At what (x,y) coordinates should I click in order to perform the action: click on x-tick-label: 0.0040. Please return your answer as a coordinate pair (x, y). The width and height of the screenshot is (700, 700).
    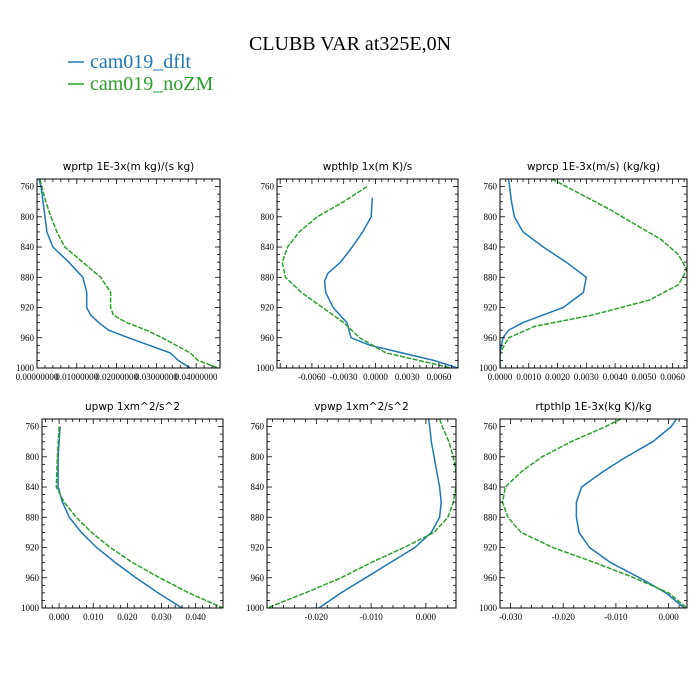
    Looking at the image, I should click on (615, 377).